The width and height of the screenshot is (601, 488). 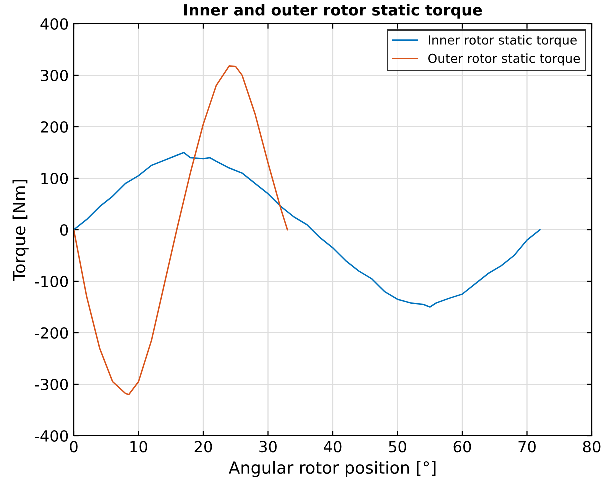 I want to click on y-tick-label: 400, so click(x=54, y=24).